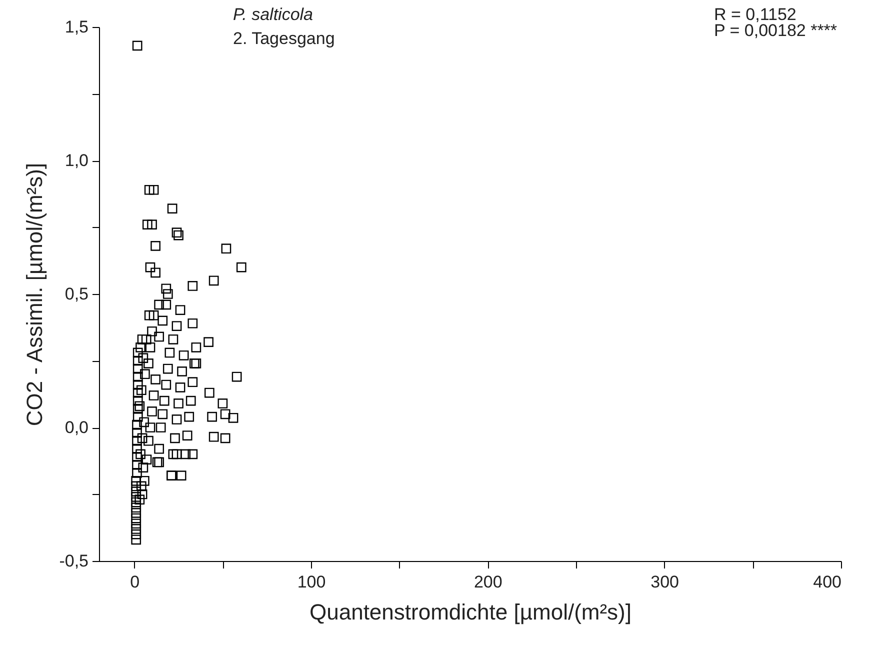 The width and height of the screenshot is (879, 647). What do you see at coordinates (488, 582) in the screenshot?
I see `x-tick-label: 200` at bounding box center [488, 582].